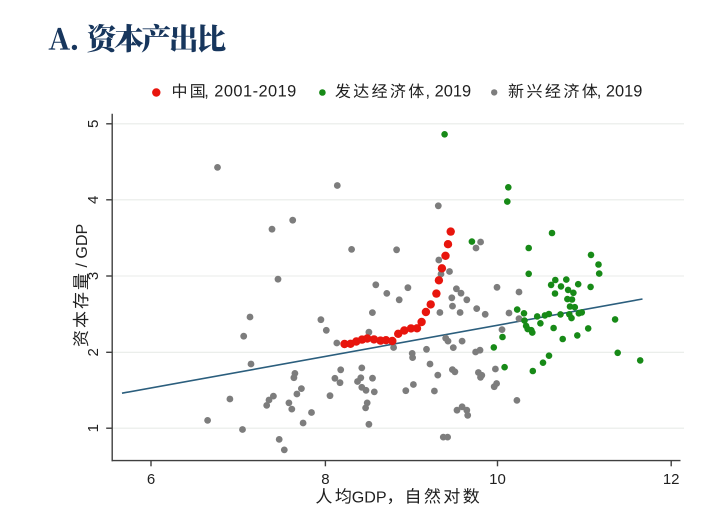 This screenshot has height=521, width=716. I want to click on svg-text: 12, so click(671, 479).